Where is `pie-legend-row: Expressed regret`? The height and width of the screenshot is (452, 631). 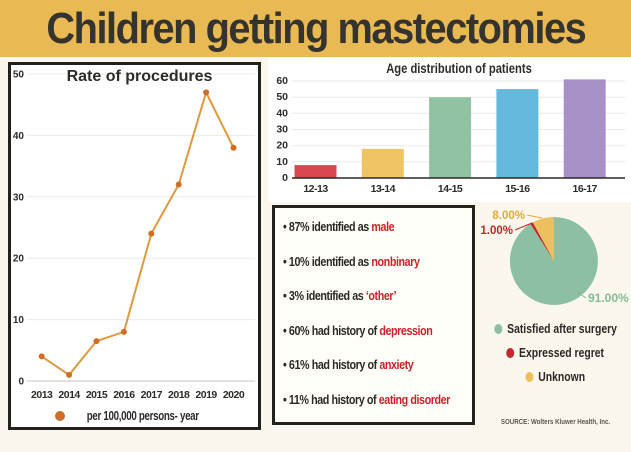 pie-legend-row: Expressed regret is located at coordinates (555, 352).